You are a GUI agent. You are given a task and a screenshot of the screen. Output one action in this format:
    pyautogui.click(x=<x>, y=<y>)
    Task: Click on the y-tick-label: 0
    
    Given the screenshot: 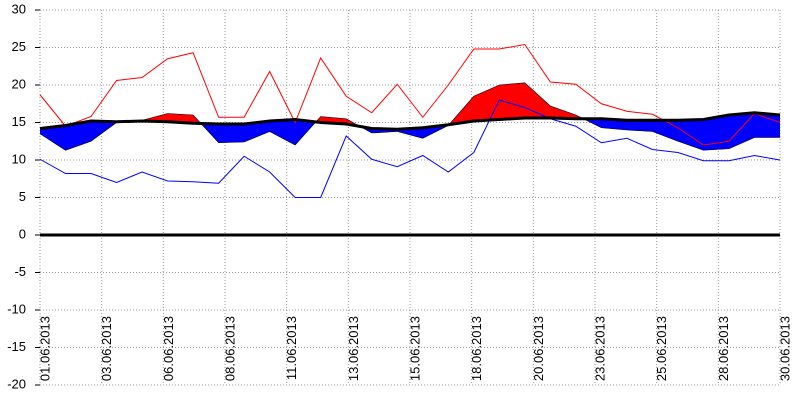 What is the action you would take?
    pyautogui.click(x=22, y=233)
    